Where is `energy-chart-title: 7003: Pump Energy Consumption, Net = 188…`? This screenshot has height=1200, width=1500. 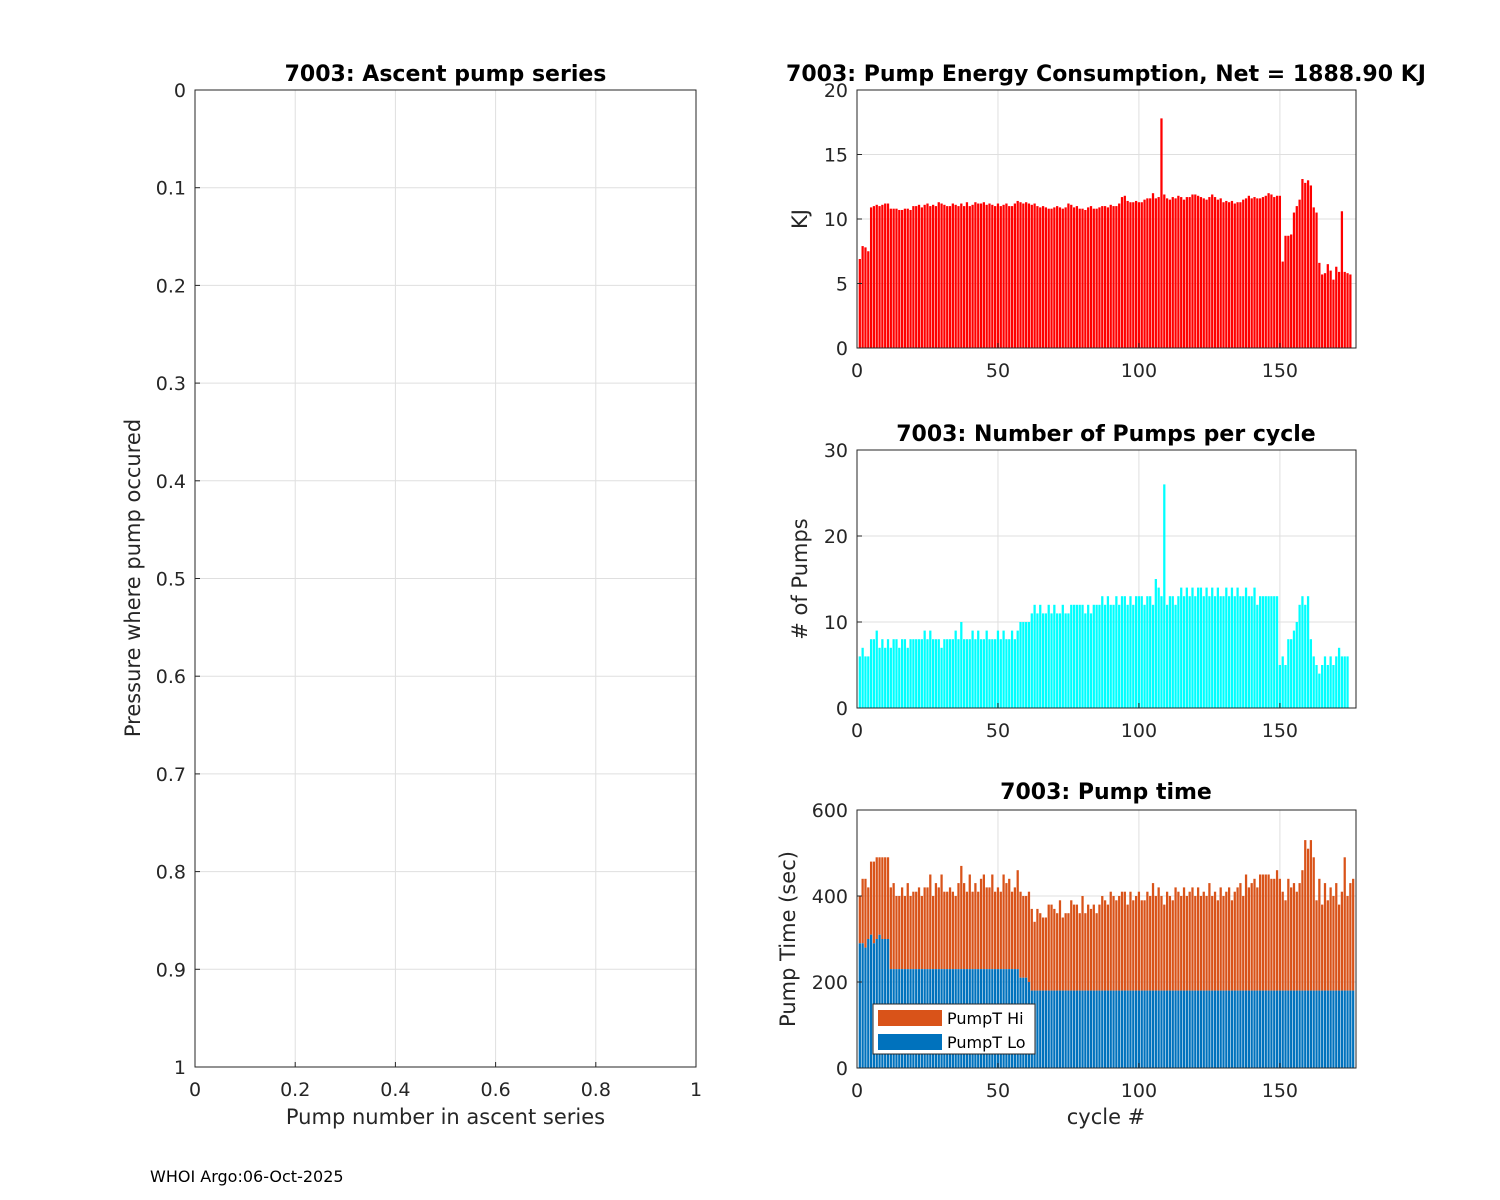
energy-chart-title: 7003: Pump Energy Consumption, Net = 188… is located at coordinates (1106, 74).